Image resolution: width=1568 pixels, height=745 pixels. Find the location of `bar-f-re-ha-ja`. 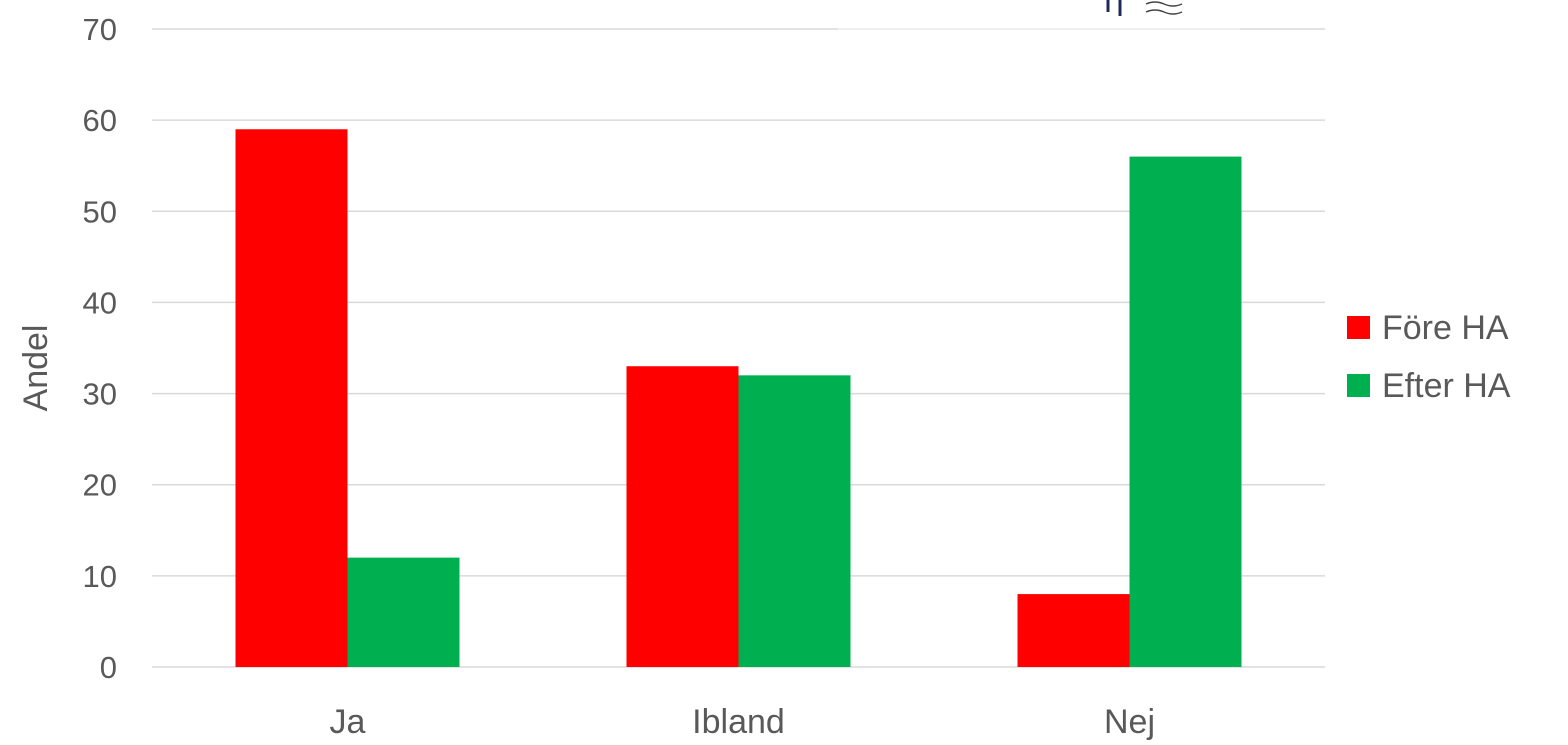

bar-f-re-ha-ja is located at coordinates (291, 398).